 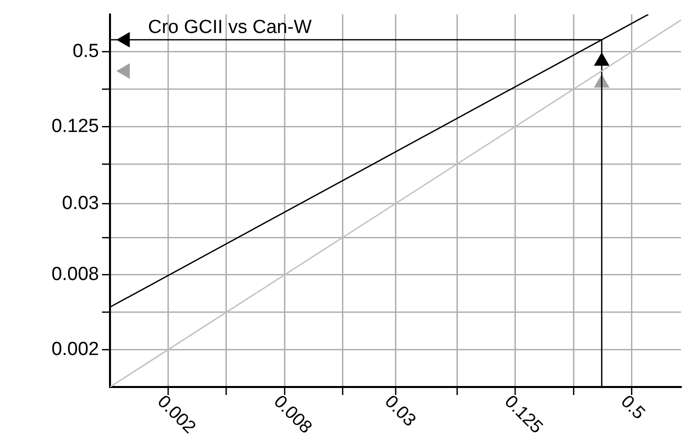 What do you see at coordinates (400, 410) in the screenshot?
I see `x-tick-label: 0.03` at bounding box center [400, 410].